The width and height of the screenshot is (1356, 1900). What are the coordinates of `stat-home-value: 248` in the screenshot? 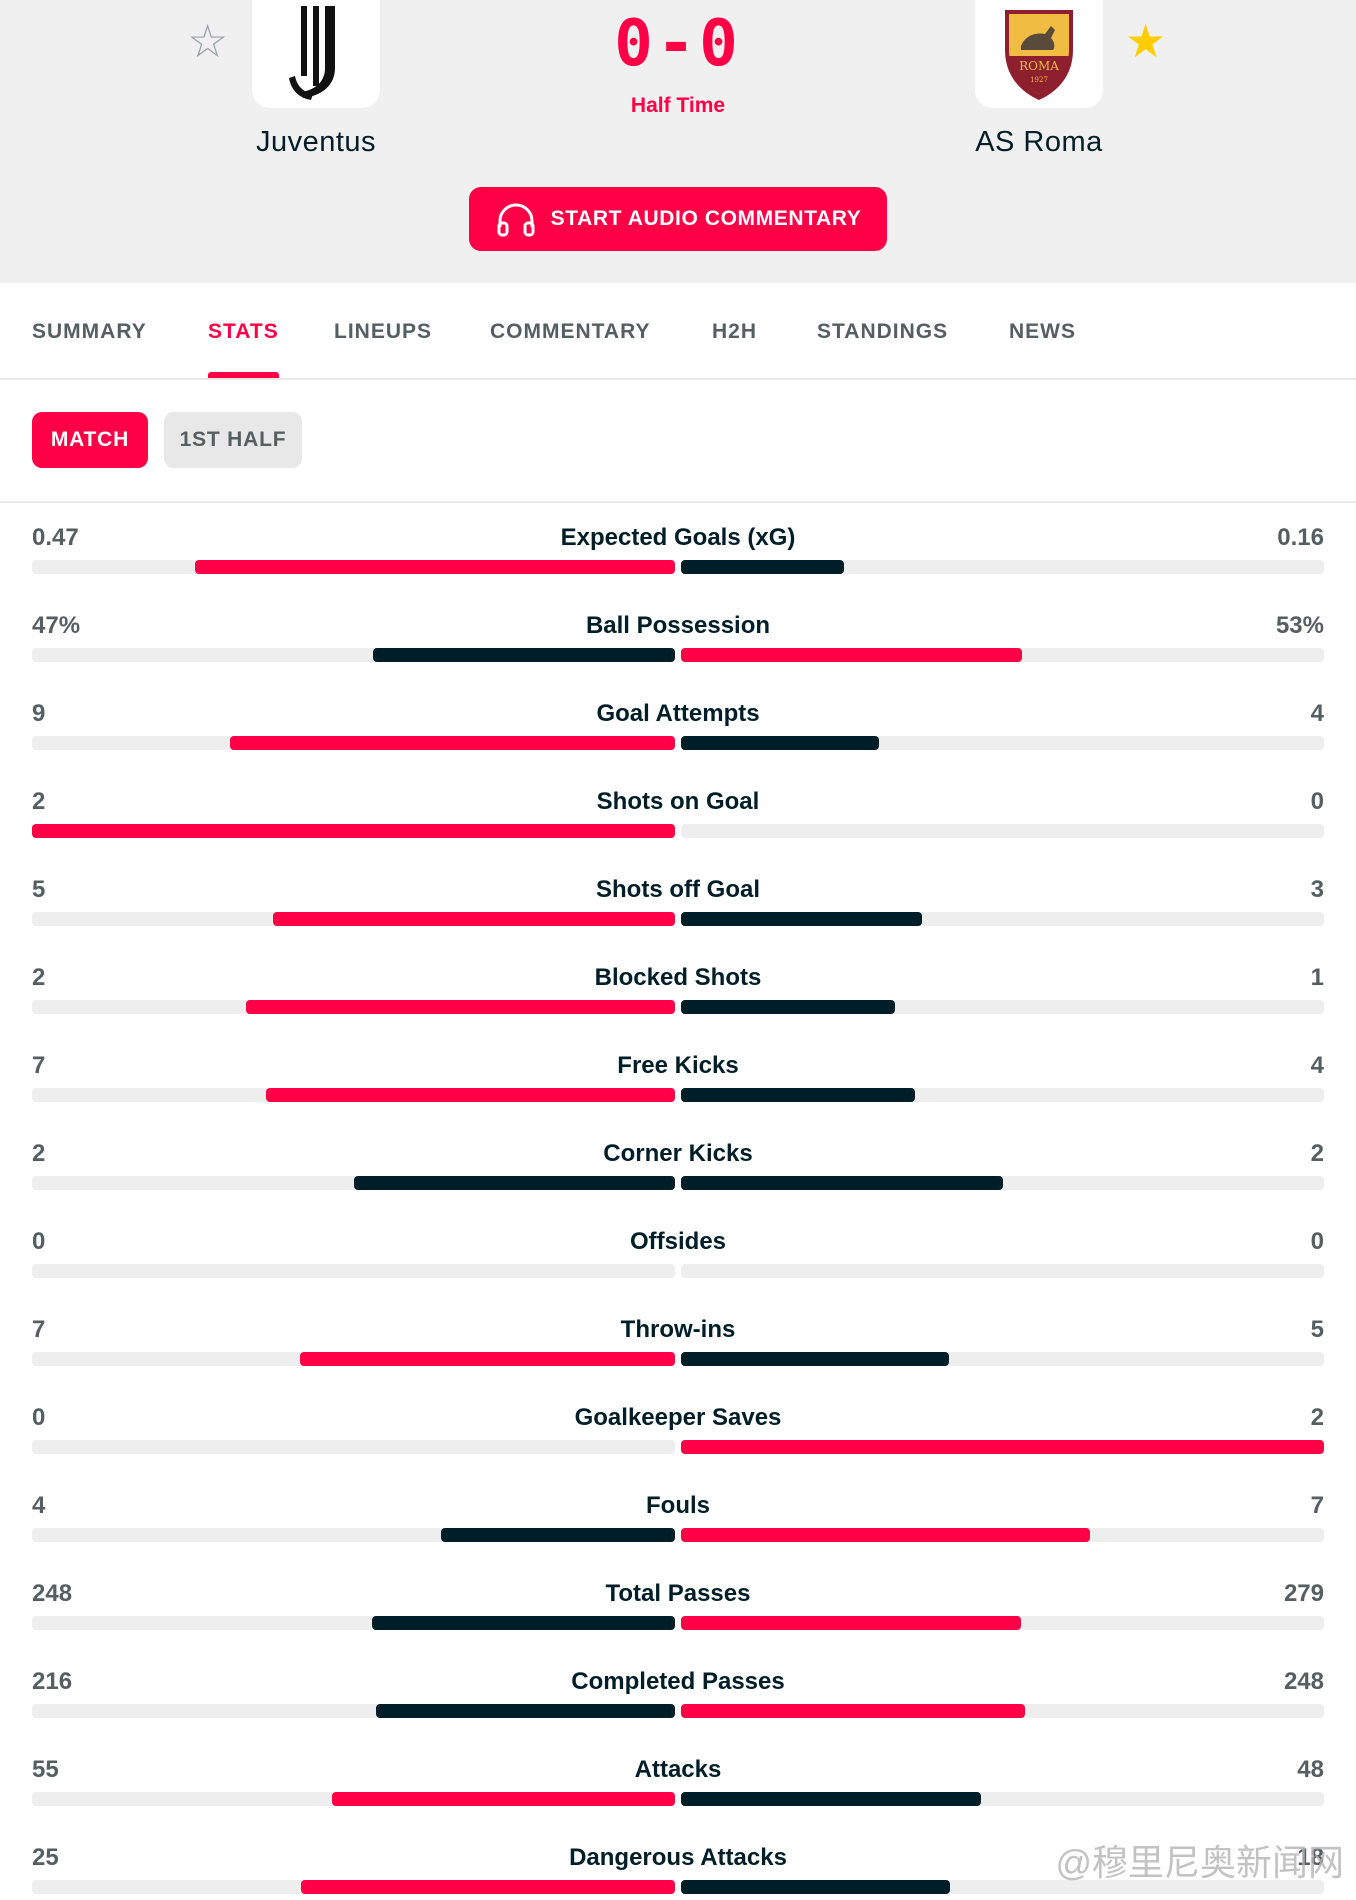 It's located at (52, 1593).